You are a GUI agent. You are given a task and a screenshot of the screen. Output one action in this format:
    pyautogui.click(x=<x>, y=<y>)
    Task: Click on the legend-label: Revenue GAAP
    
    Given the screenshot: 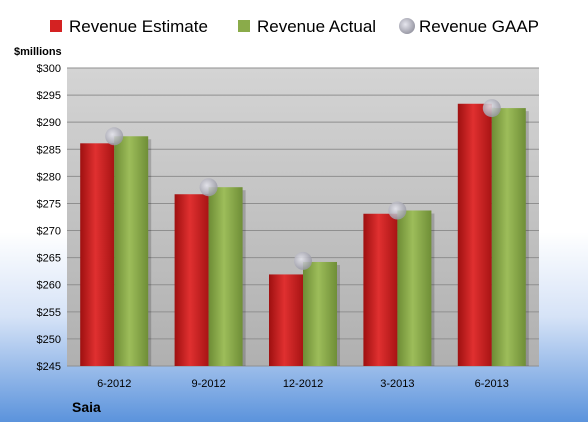 What is the action you would take?
    pyautogui.click(x=479, y=26)
    